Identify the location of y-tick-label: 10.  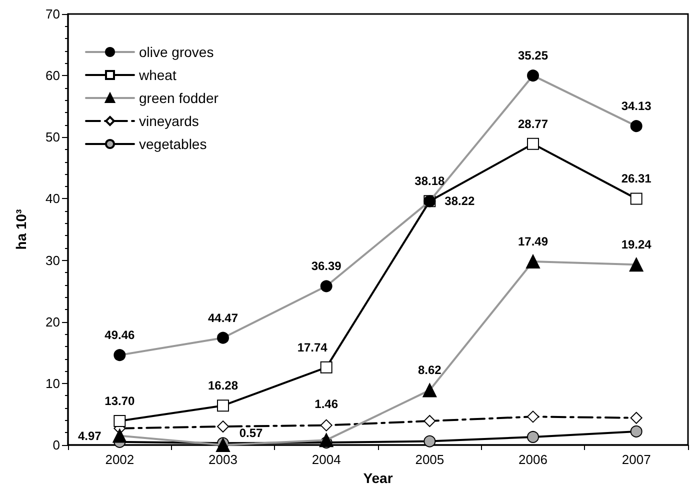
(53, 383).